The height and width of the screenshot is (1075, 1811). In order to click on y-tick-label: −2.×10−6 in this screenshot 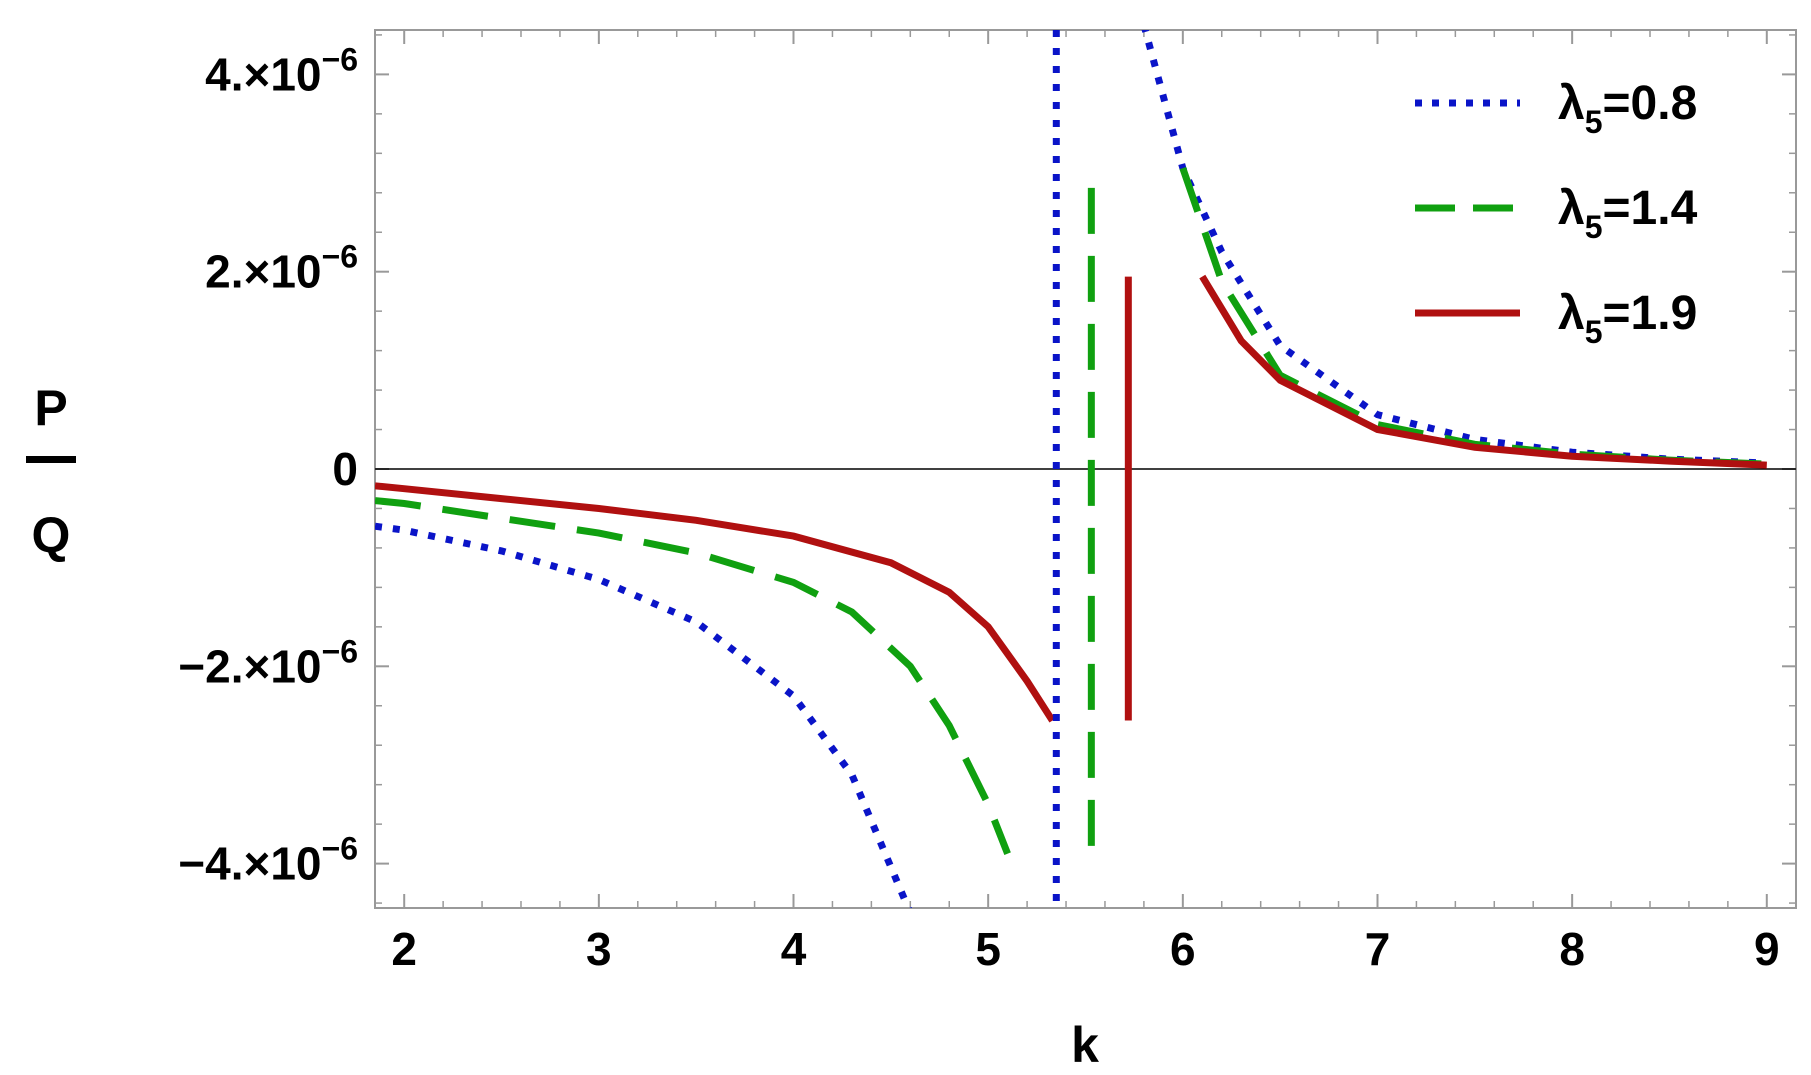, I will do `click(268, 662)`.